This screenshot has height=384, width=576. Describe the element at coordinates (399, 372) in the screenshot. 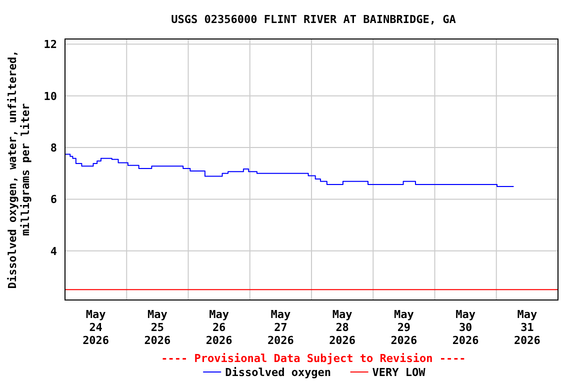

I see `legend-label: VERY LOW` at that location.